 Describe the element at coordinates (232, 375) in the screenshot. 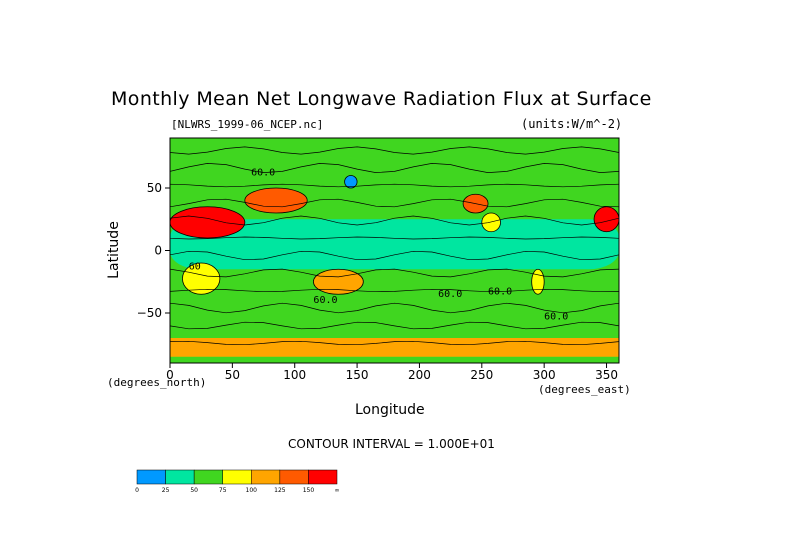

I see `x-tick-label: 50` at that location.